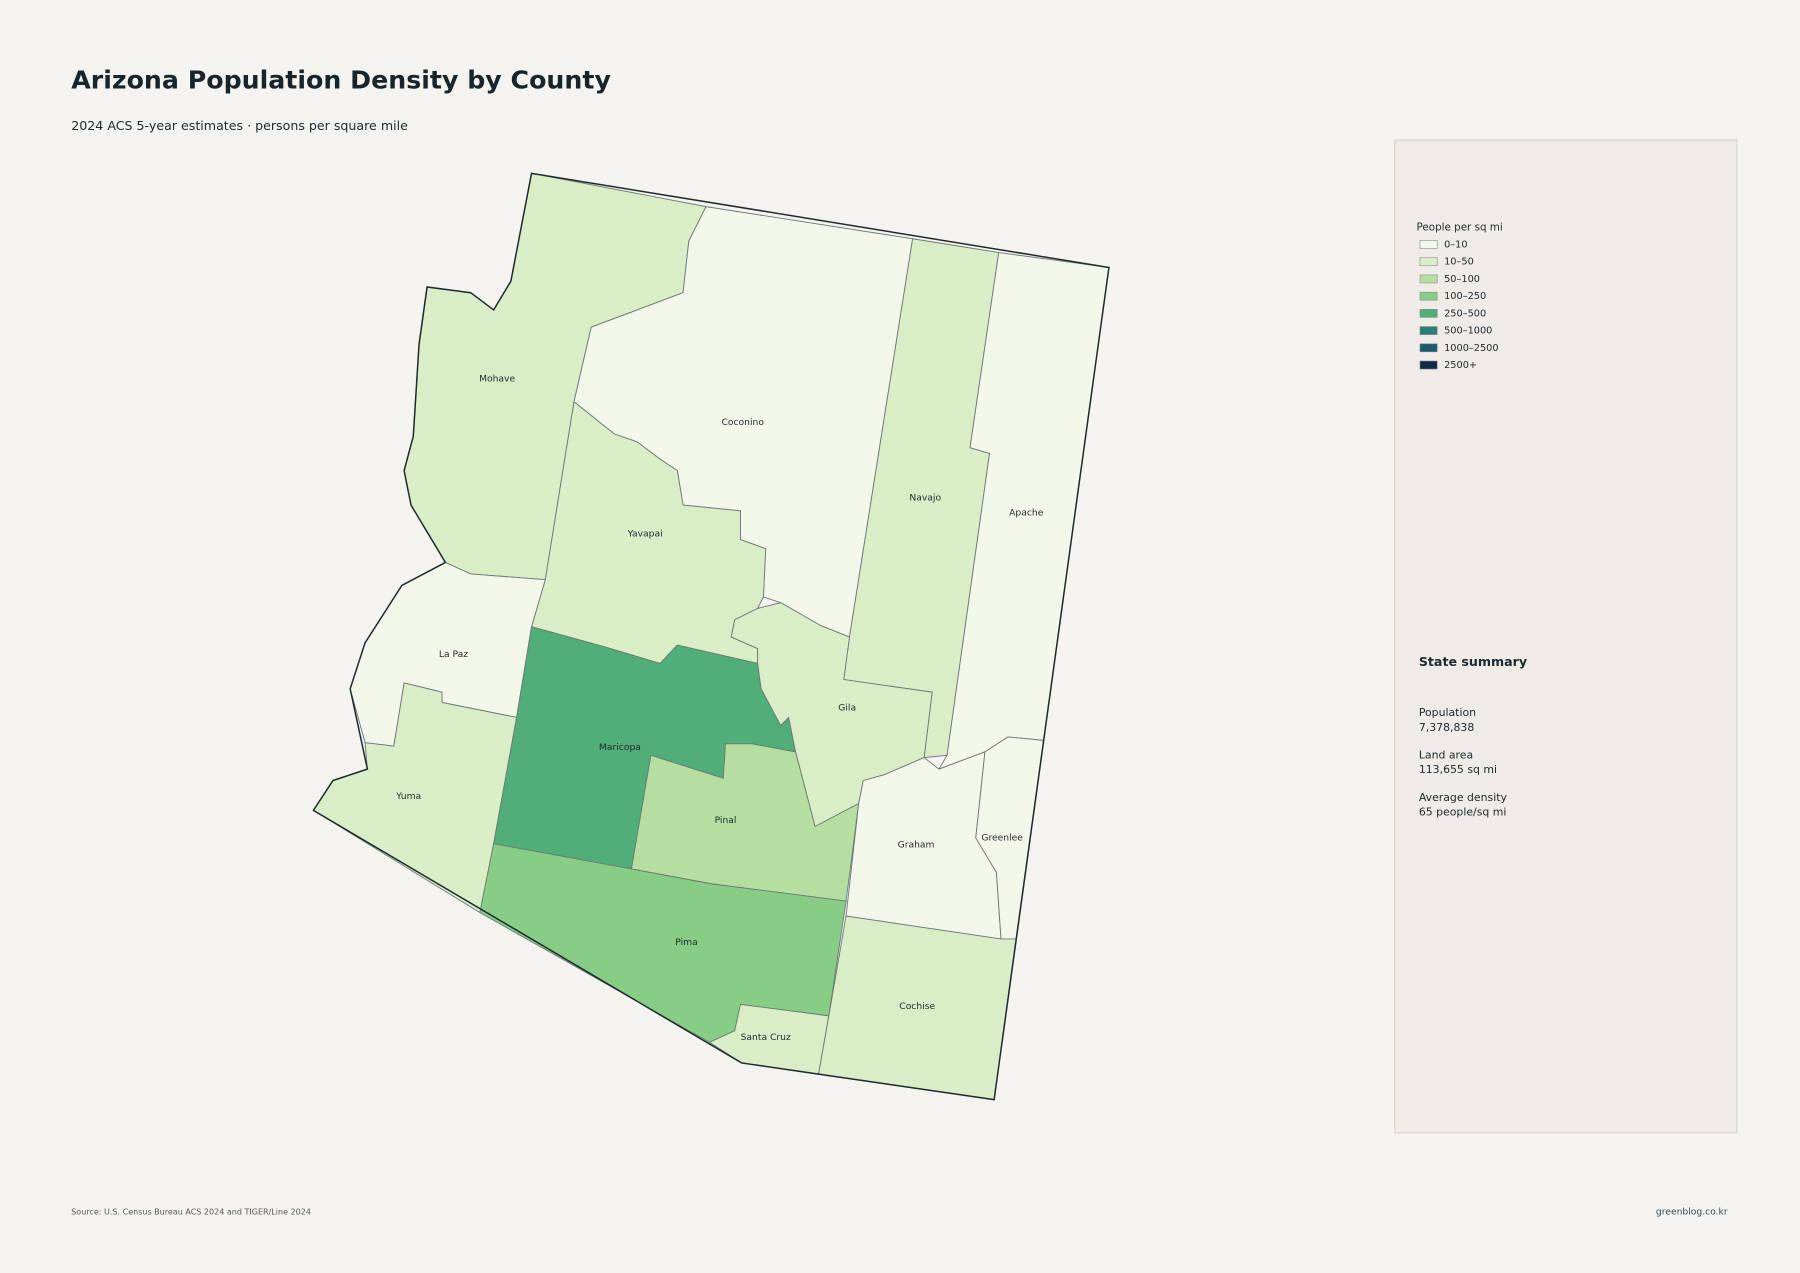 This screenshot has height=1273, width=1800. I want to click on county-label: Santa Cruz, so click(766, 1037).